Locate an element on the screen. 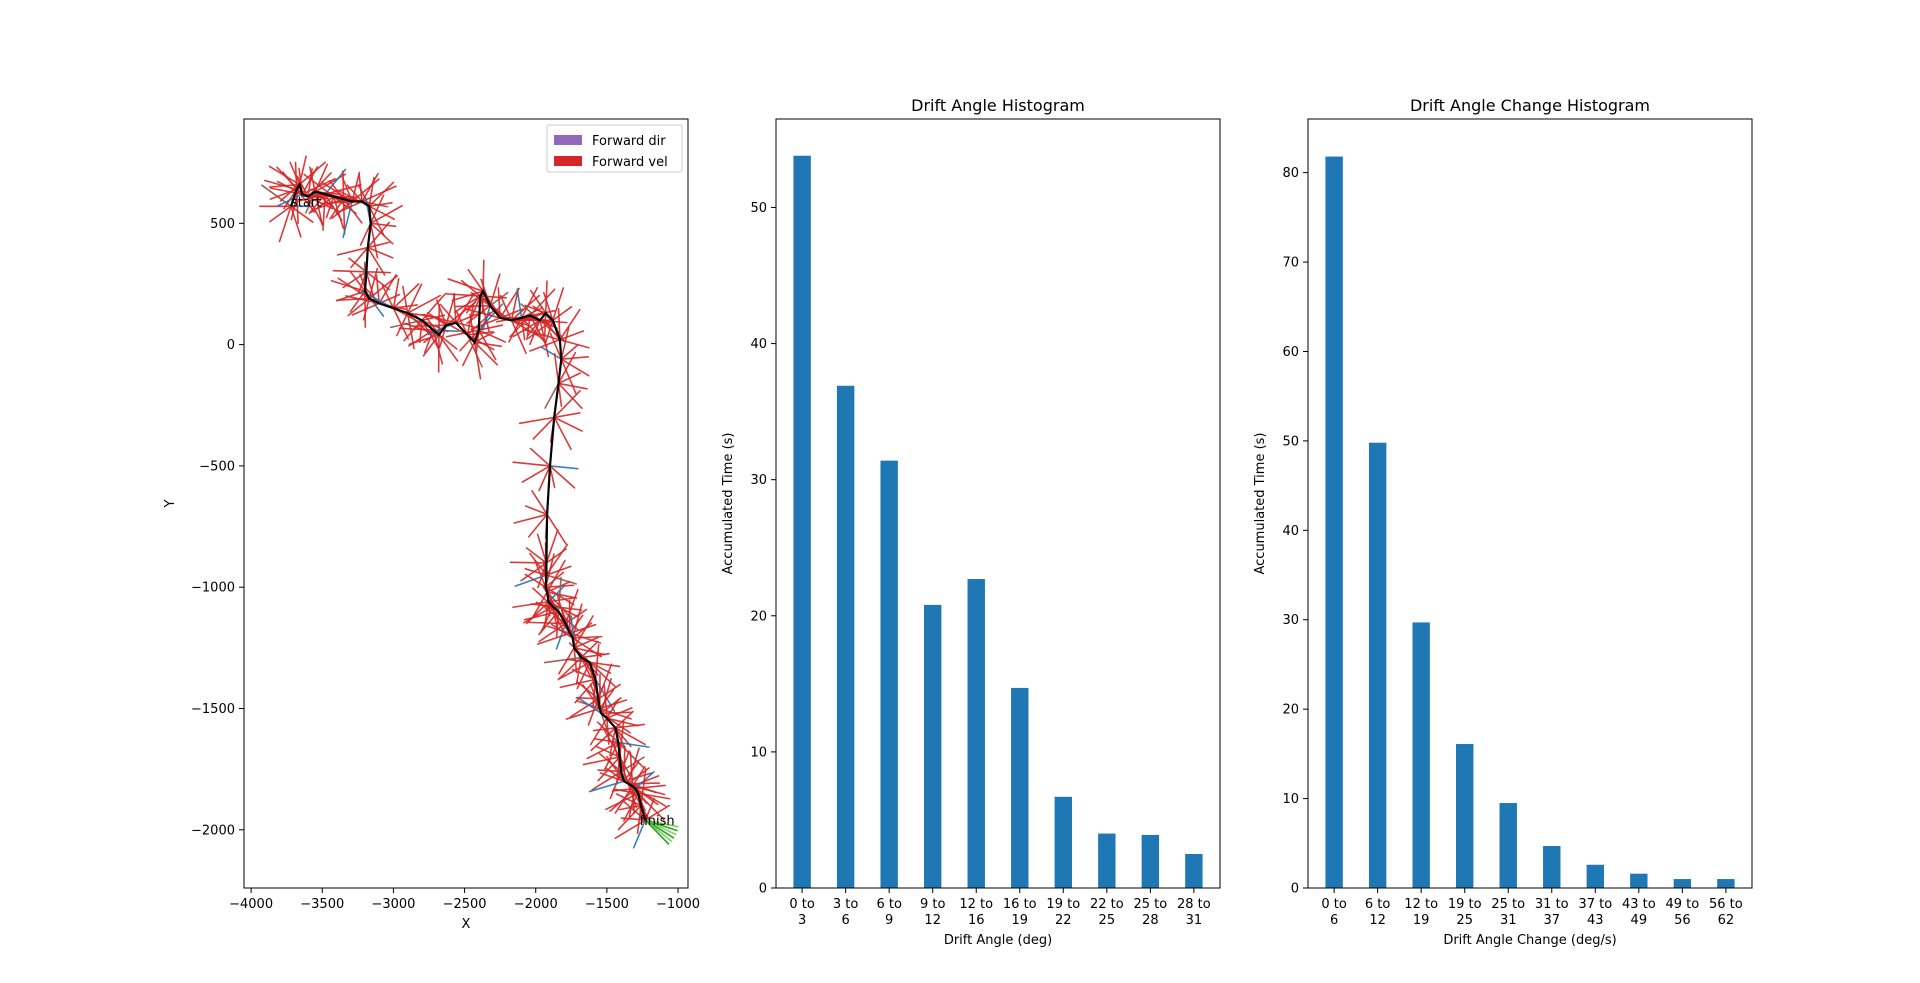 This screenshot has height=983, width=1920. x-tick-label: −4000 is located at coordinates (251, 904).